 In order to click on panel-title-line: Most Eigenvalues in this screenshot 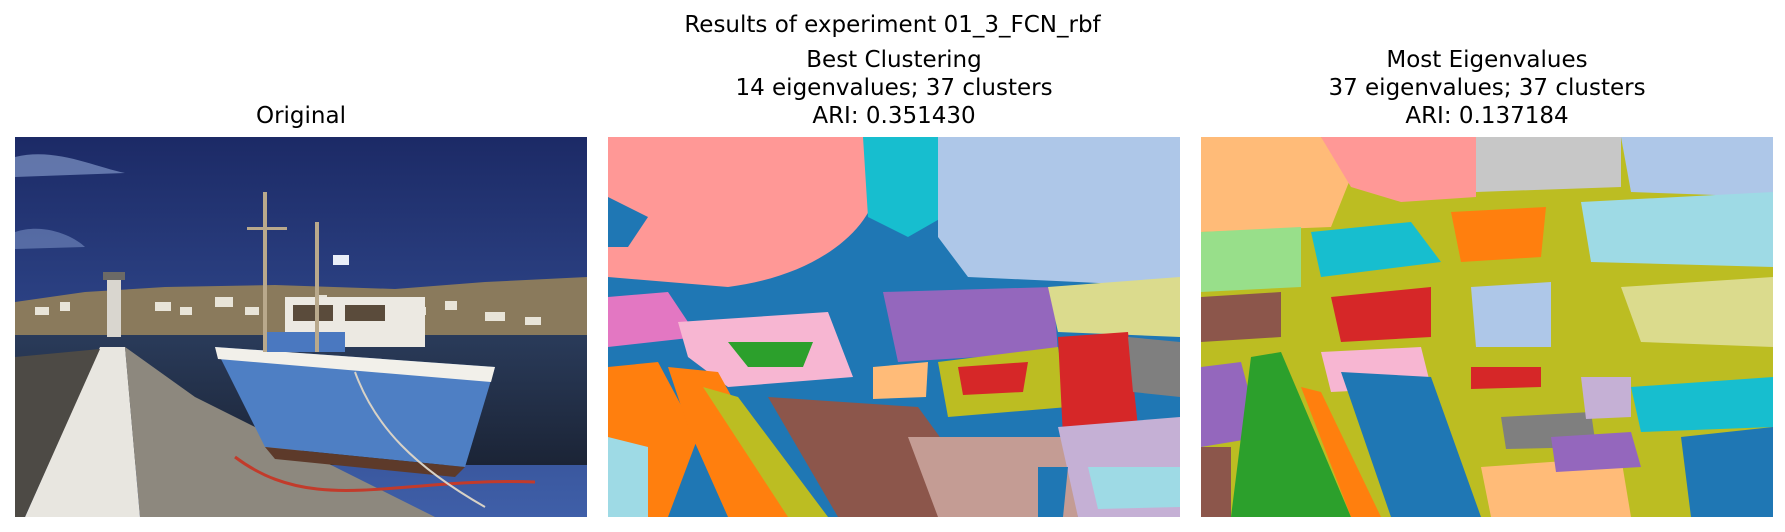, I will do `click(1487, 60)`.